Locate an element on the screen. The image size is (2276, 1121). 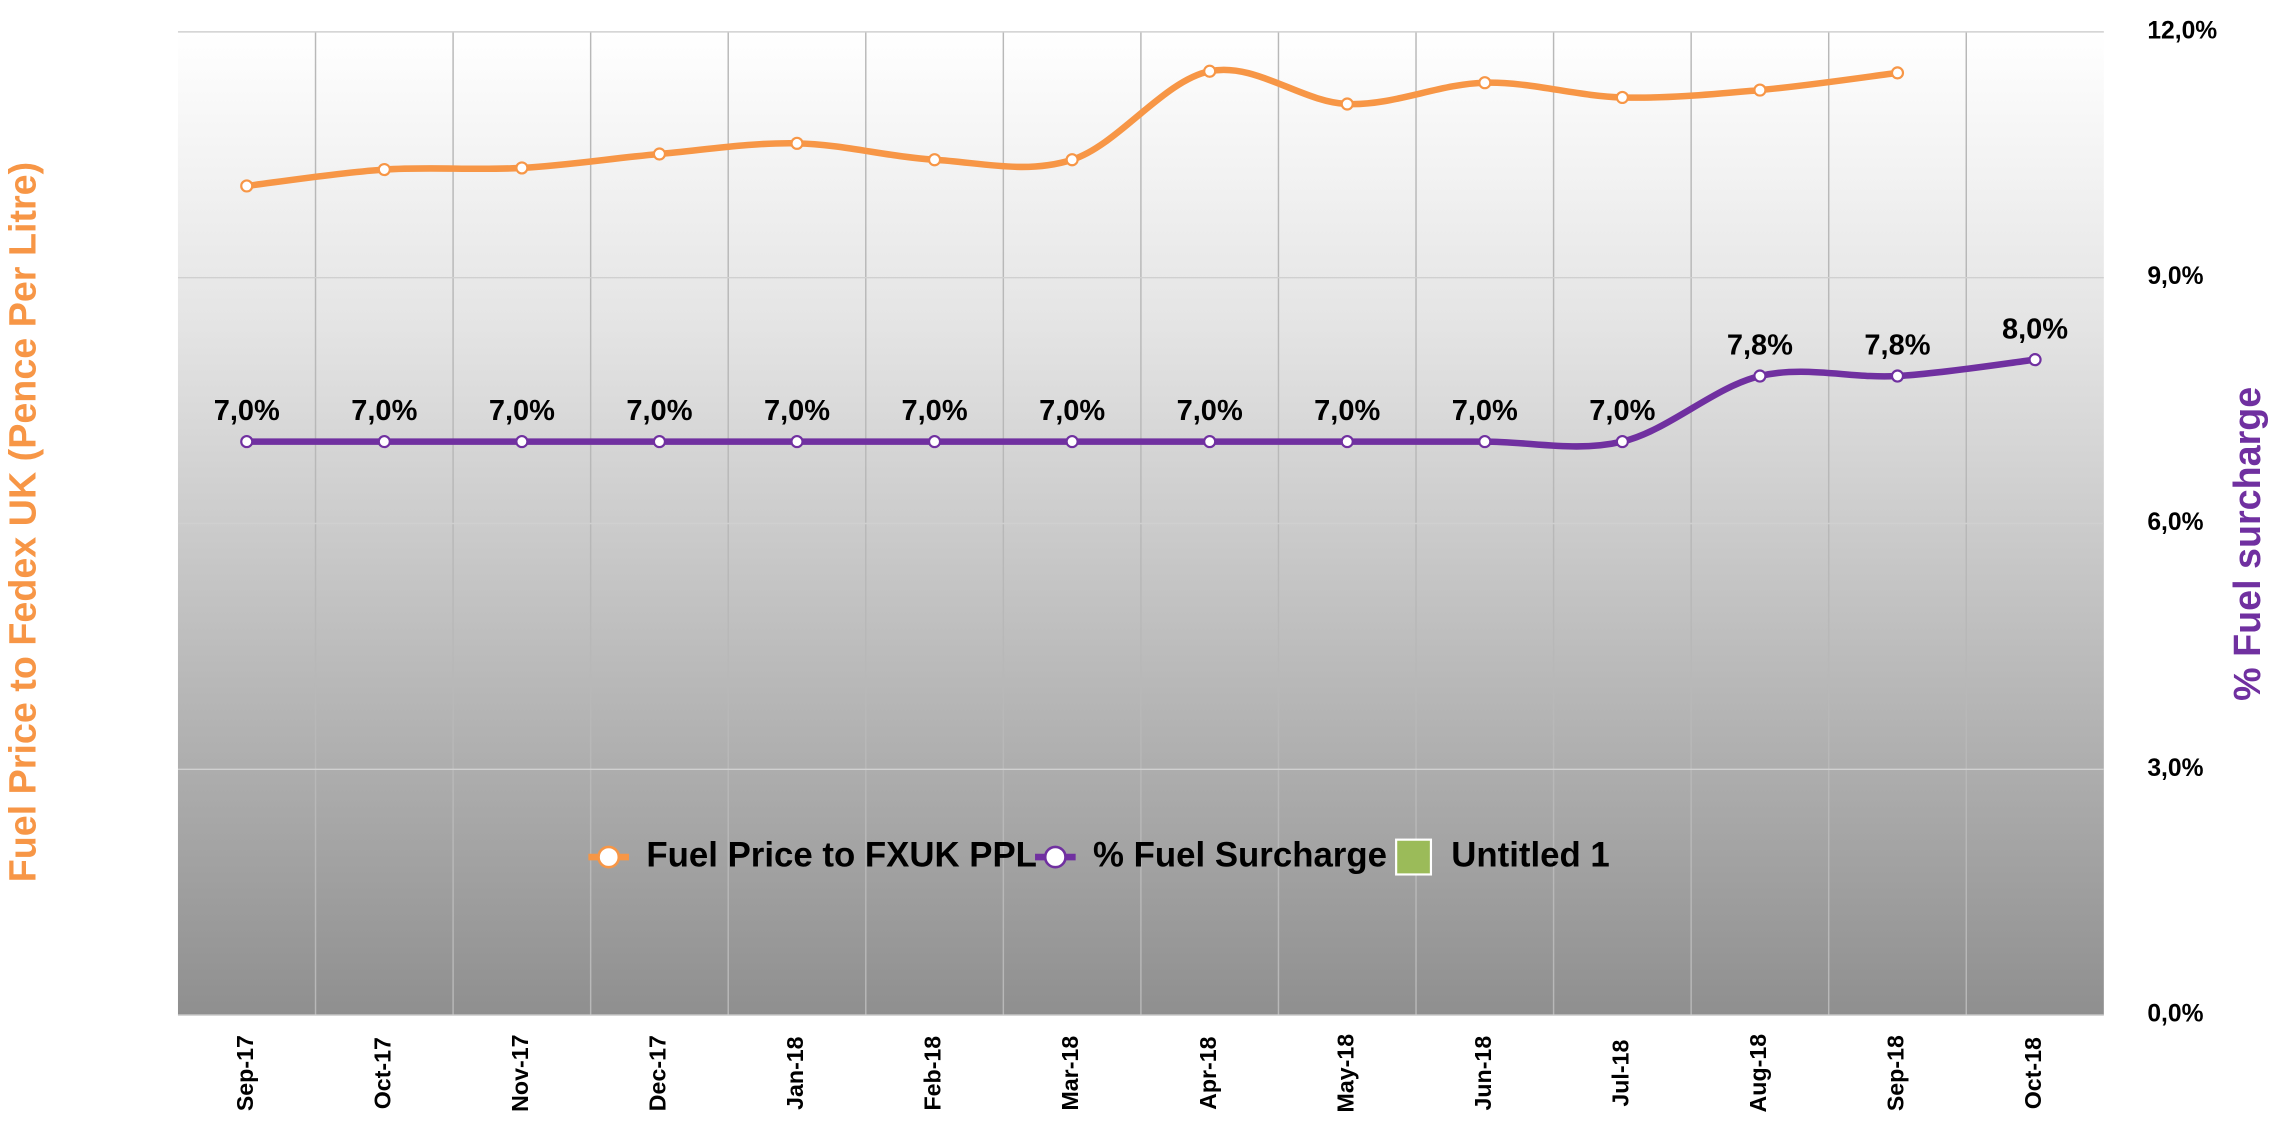
legend-label: Untitled 1 is located at coordinates (1530, 854).